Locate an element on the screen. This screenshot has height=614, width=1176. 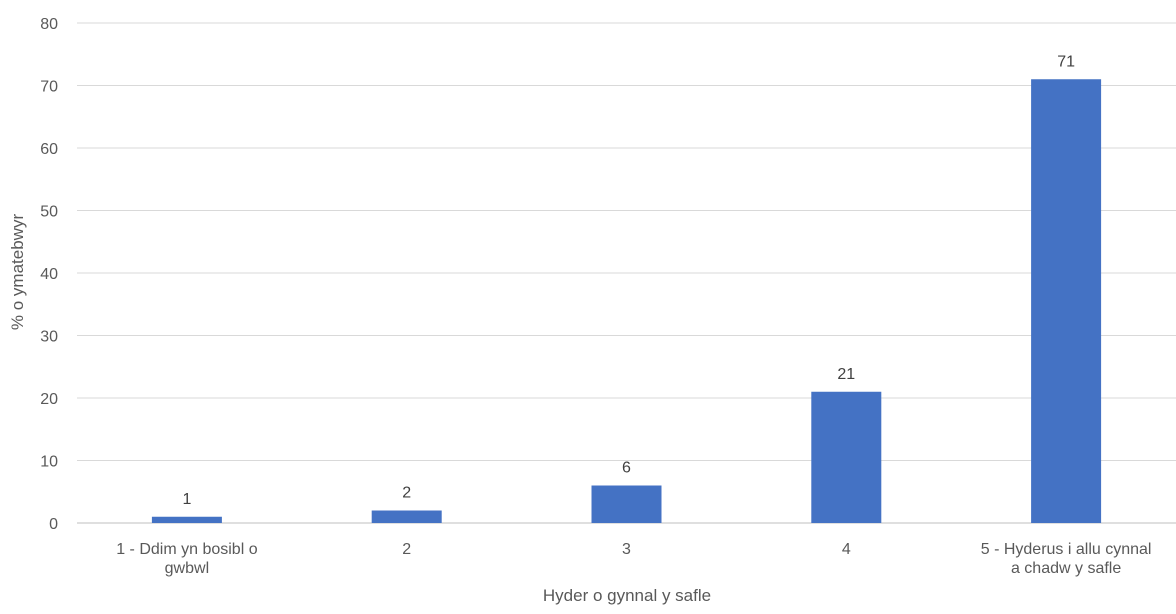
y-tick-label: 40 is located at coordinates (49, 274).